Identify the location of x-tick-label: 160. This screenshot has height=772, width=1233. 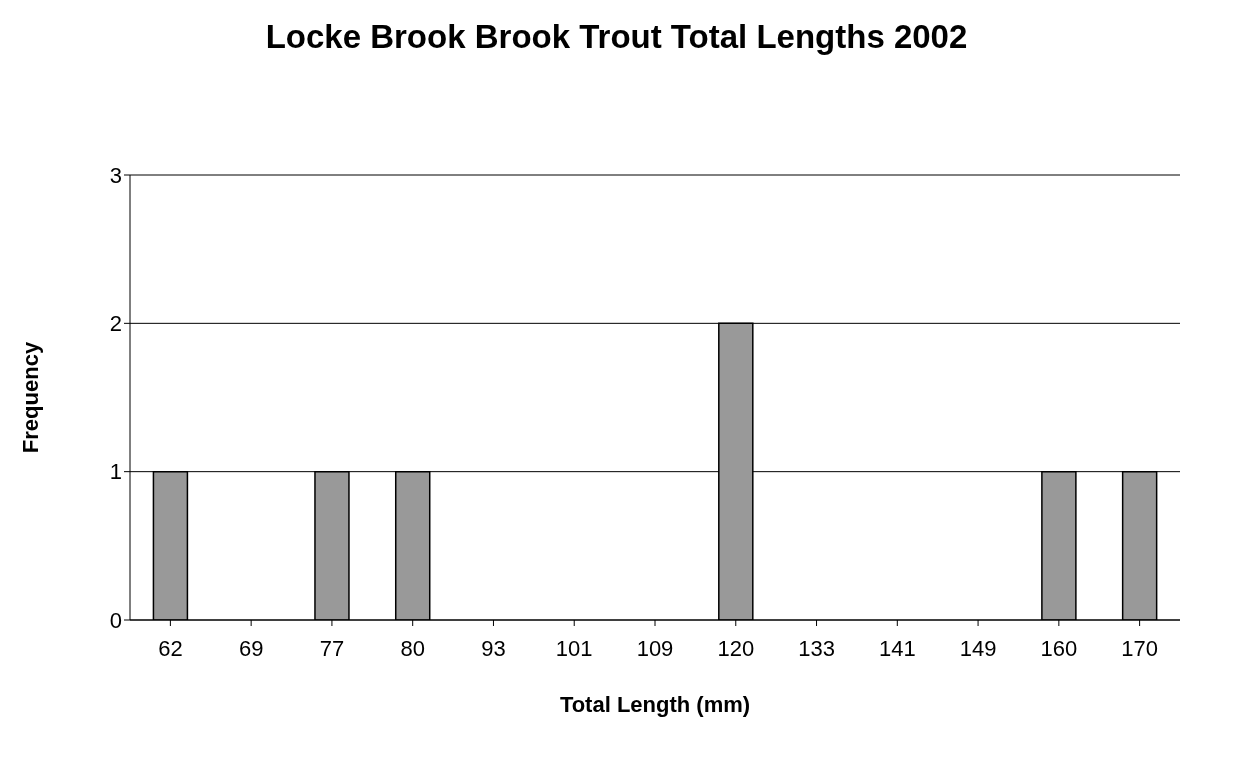
(1059, 648).